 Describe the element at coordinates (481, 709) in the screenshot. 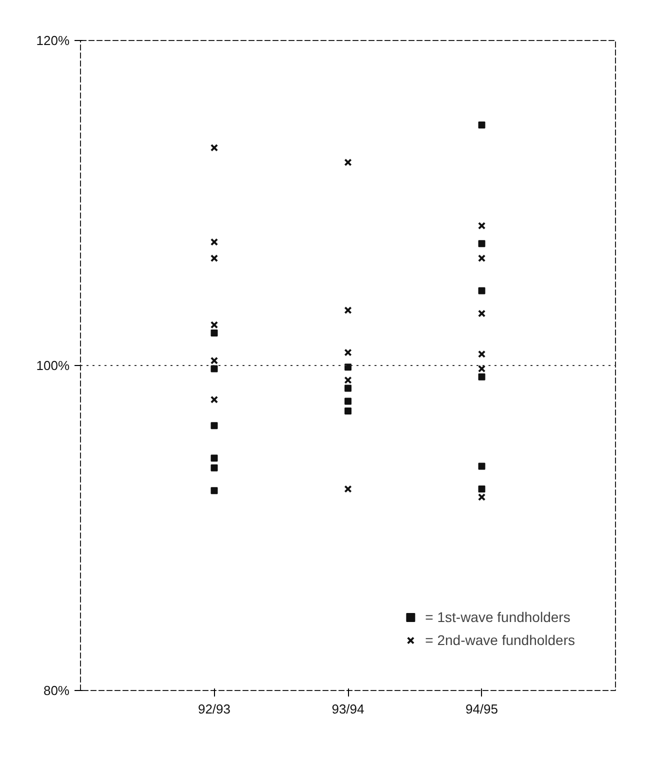

I see `x-tick-label: 94/95` at that location.